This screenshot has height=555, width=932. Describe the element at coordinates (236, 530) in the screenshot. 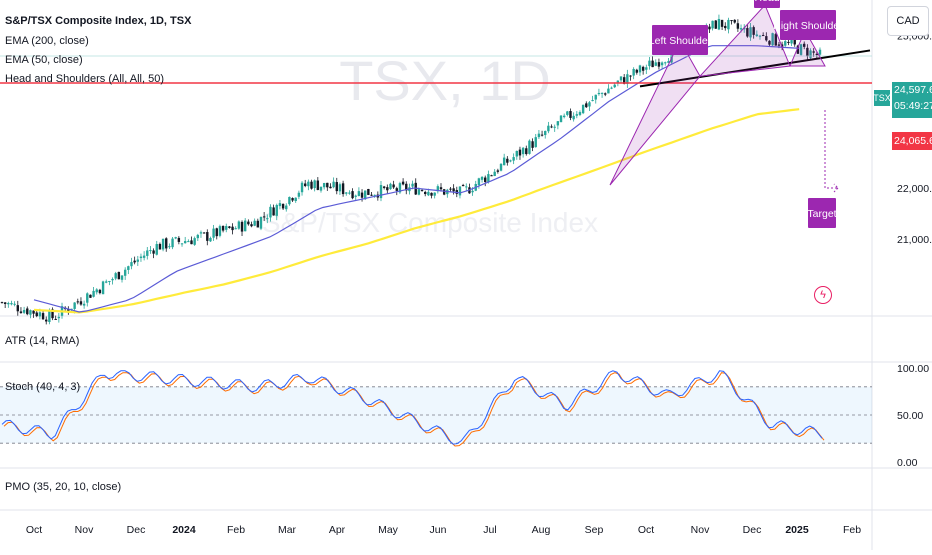

I see `time-tick-label: Feb` at that location.